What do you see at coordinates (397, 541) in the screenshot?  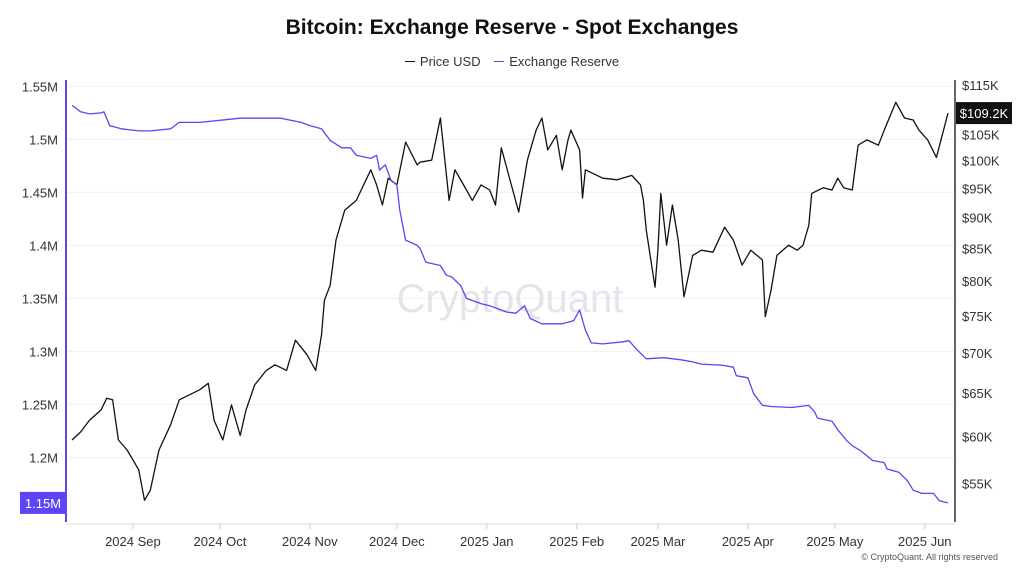 I see `x-tick-label: 2024 Dec` at bounding box center [397, 541].